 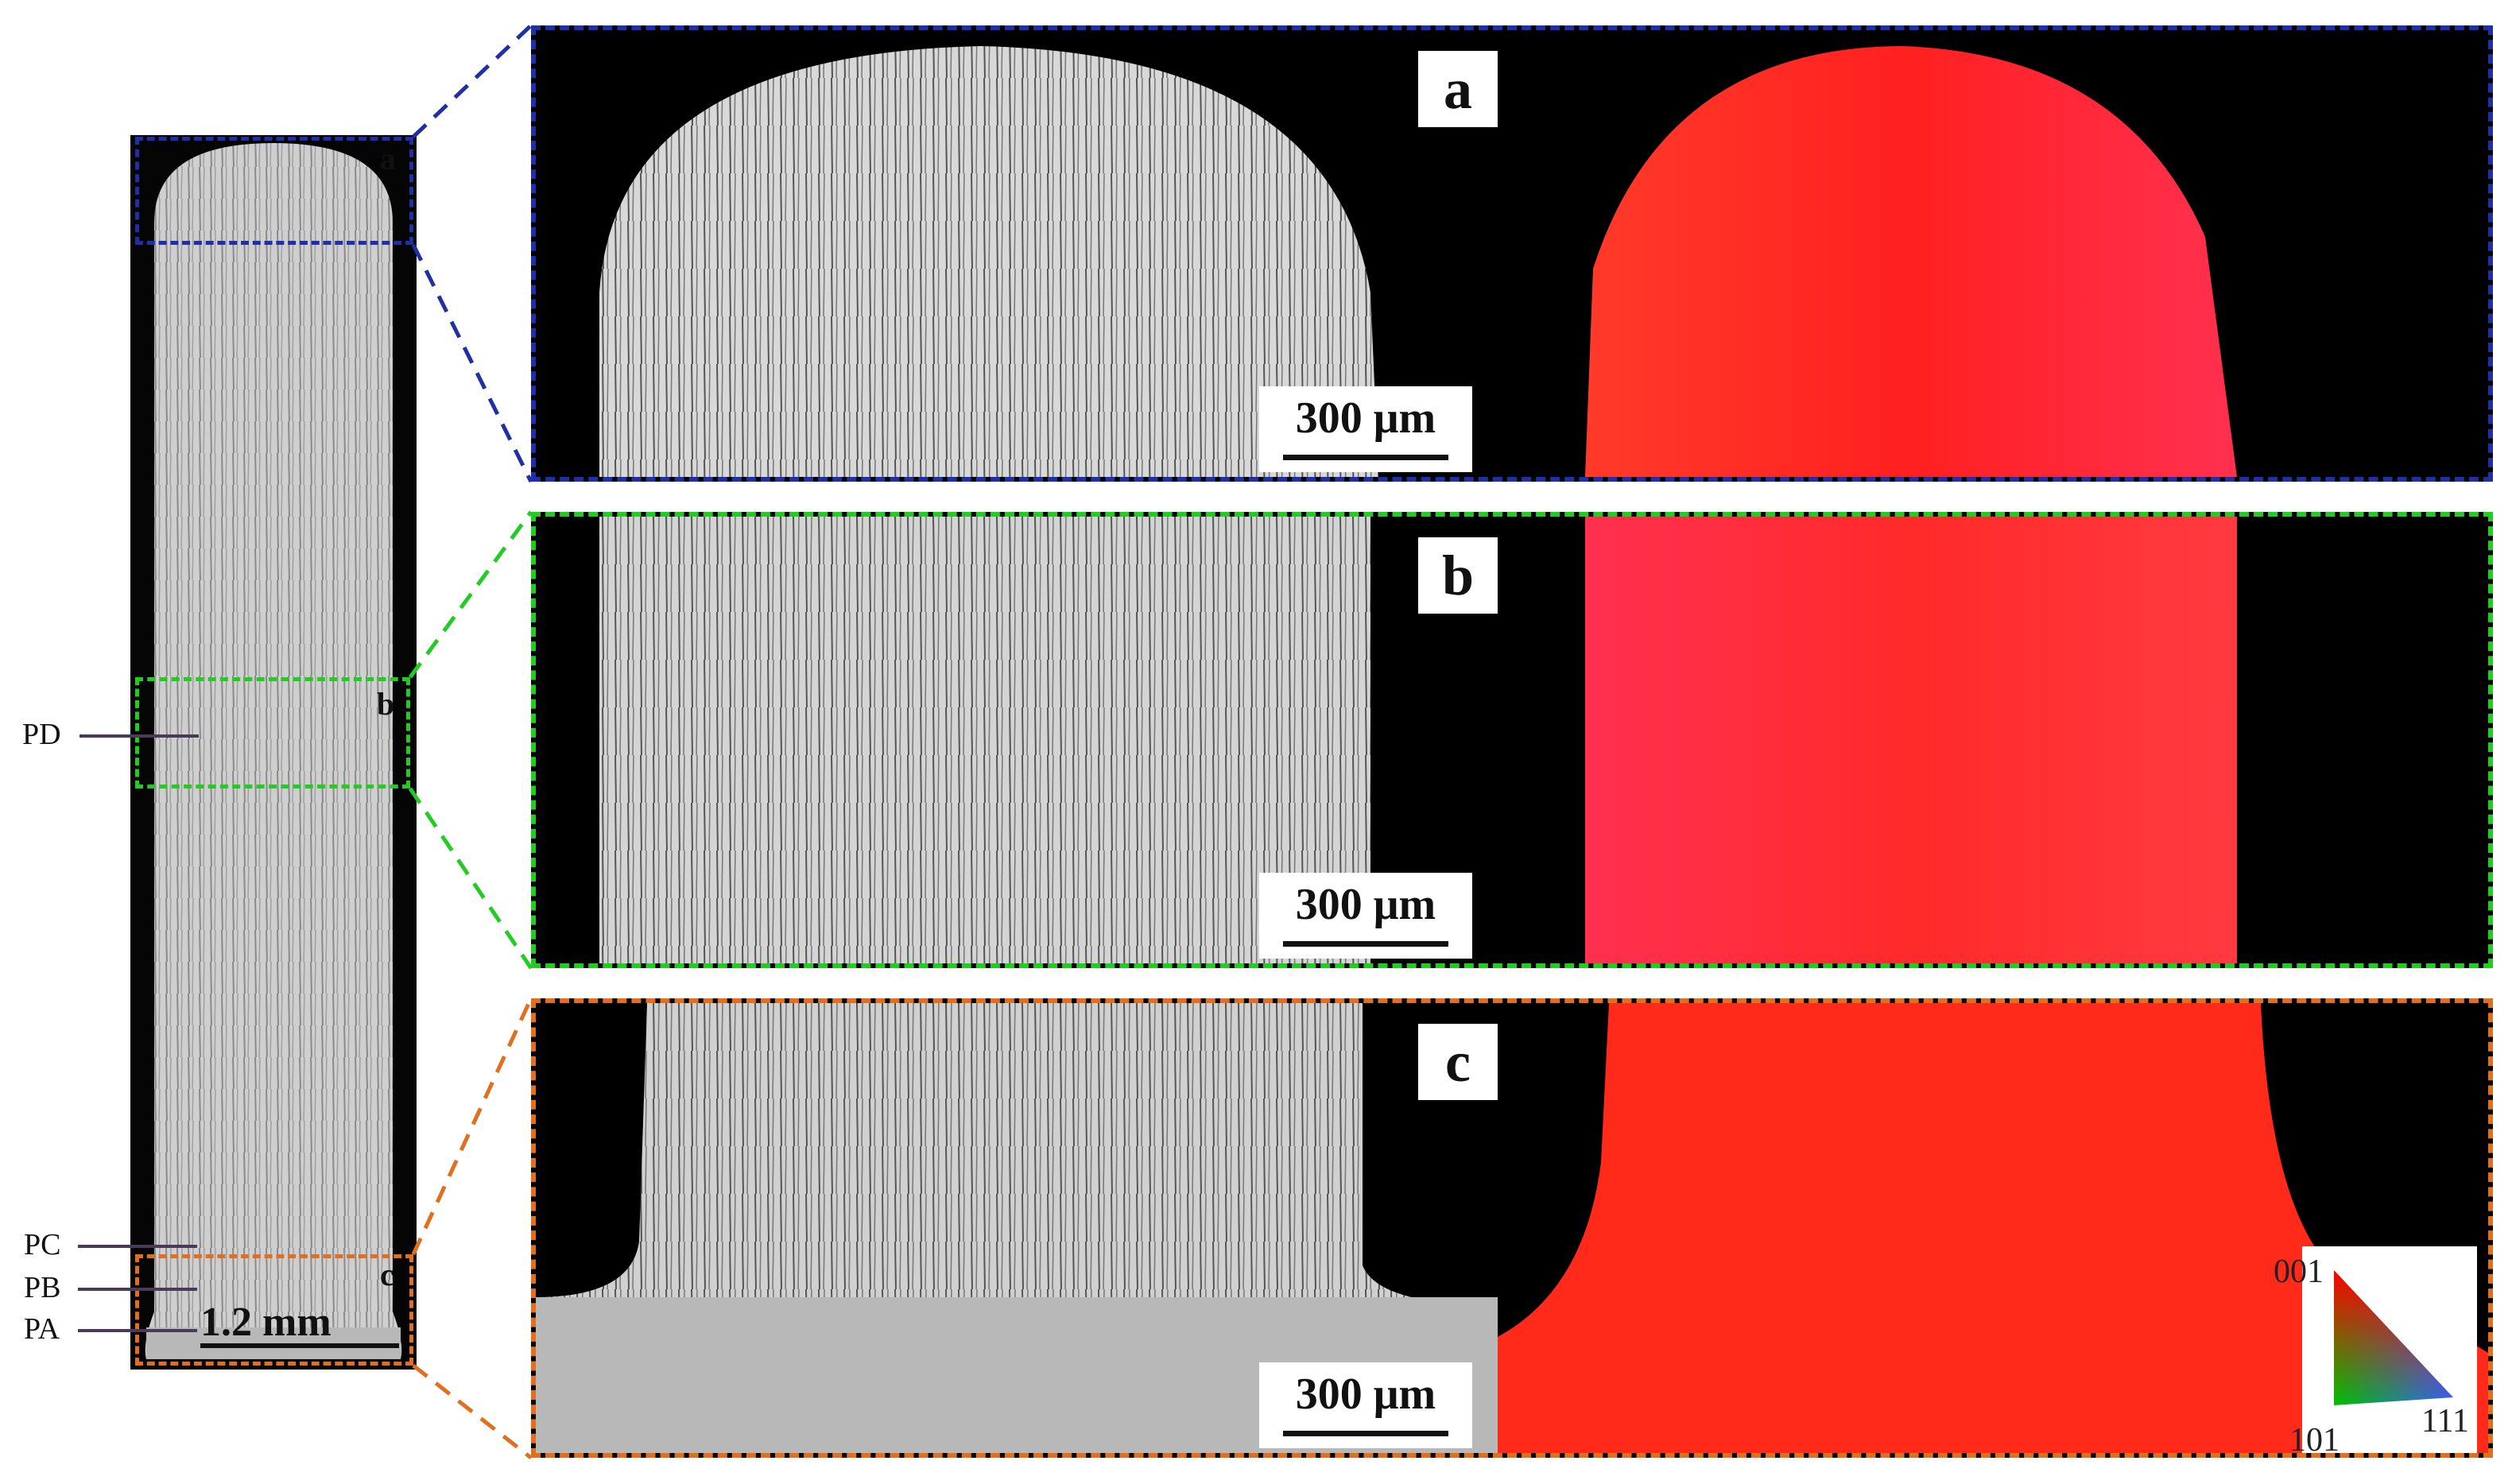 I want to click on panel-c-scalebar-label: 300 μm, so click(x=1365, y=1394).